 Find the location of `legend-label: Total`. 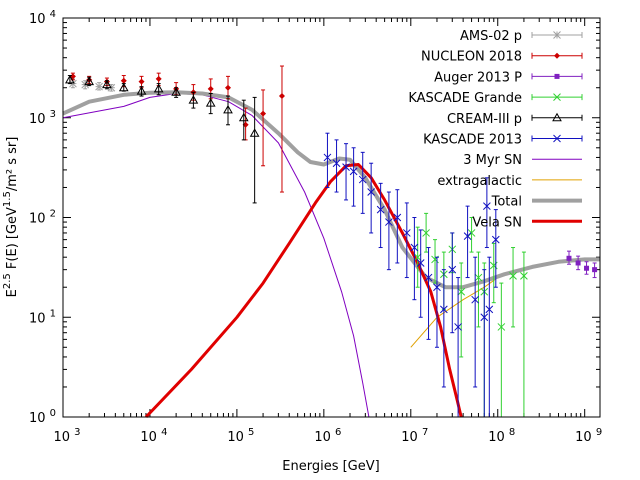

legend-label: Total is located at coordinates (506, 202).